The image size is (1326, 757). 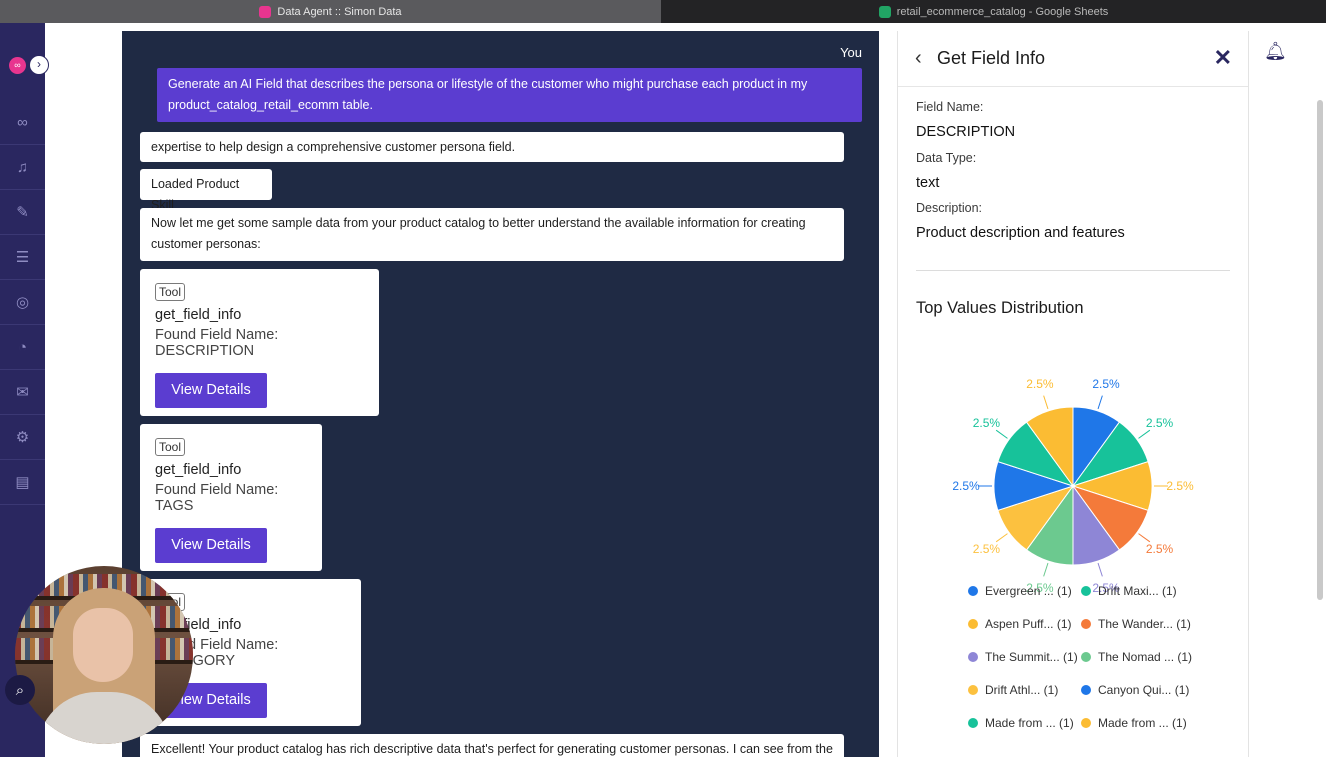 I want to click on webcam-overlay, so click(x=104, y=655).